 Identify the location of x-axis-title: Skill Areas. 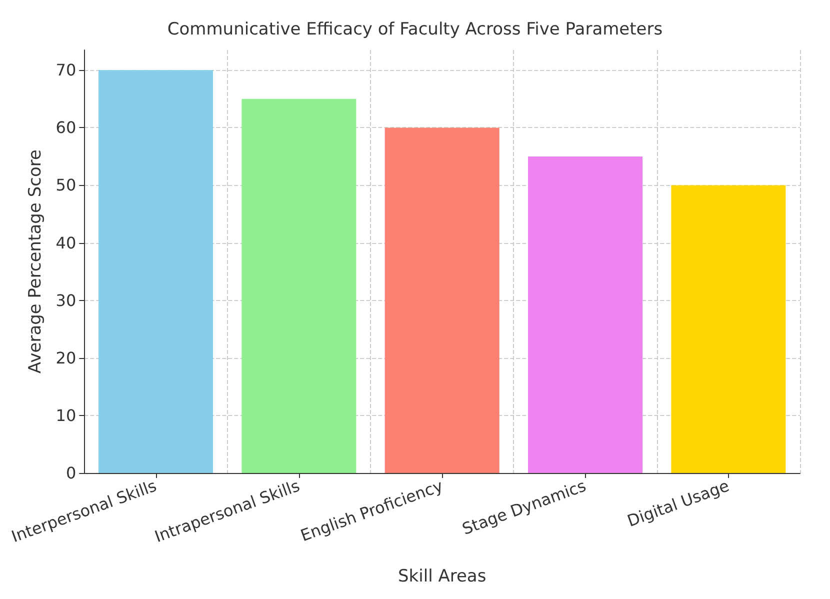
(442, 576).